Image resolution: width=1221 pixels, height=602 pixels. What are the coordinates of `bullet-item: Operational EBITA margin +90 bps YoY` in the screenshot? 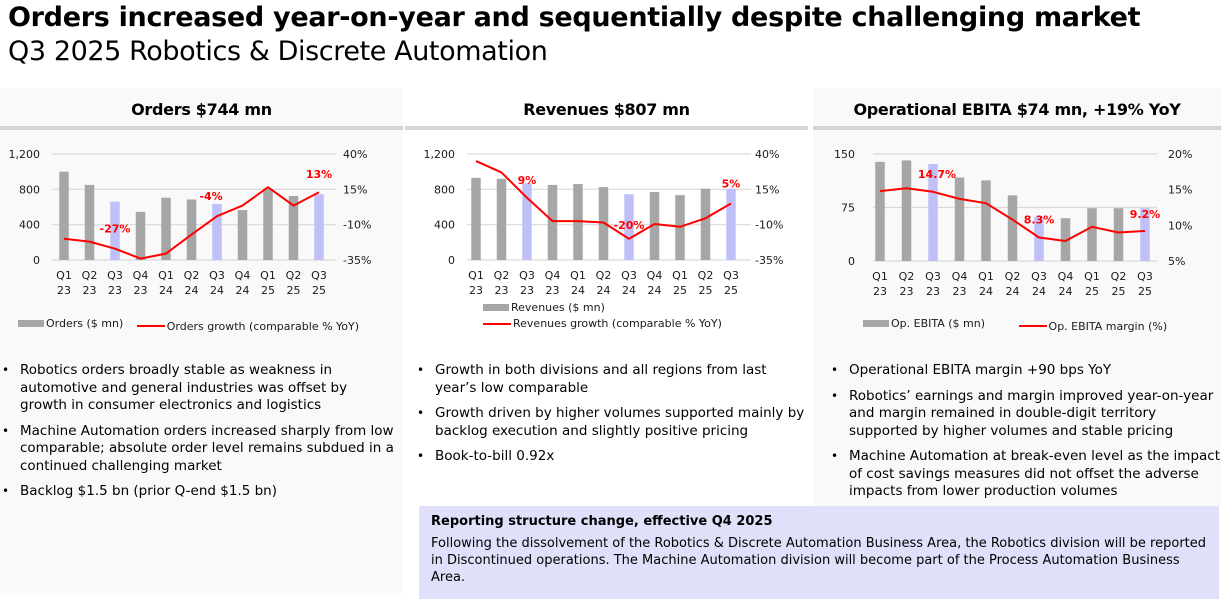 It's located at (1025, 371).